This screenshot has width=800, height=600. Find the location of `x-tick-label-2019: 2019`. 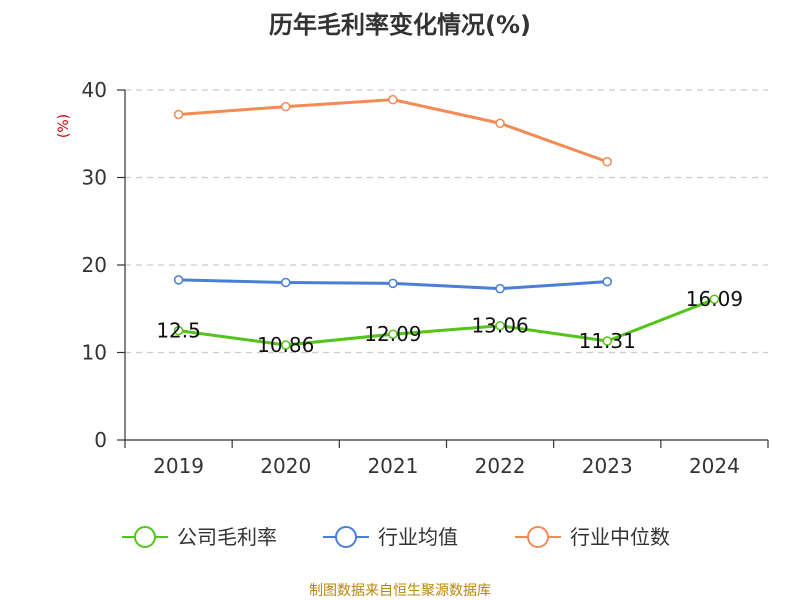

x-tick-label-2019: 2019 is located at coordinates (178, 466).